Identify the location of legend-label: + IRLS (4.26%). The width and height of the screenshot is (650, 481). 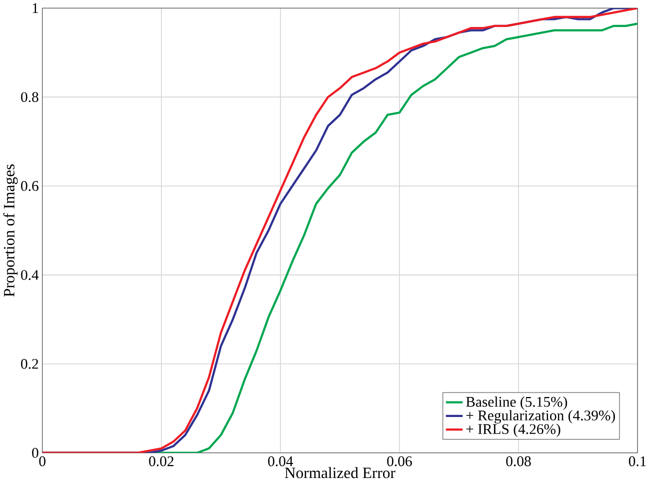
(513, 430).